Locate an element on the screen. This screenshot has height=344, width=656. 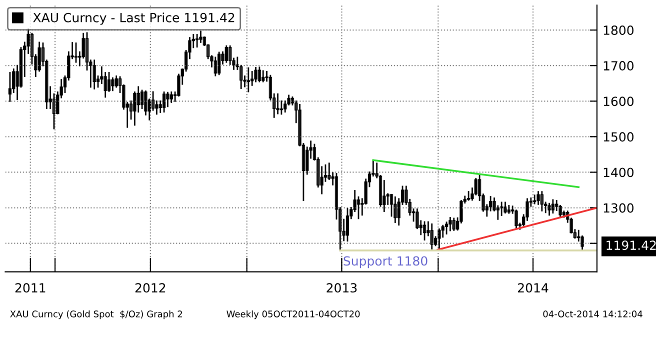
y-tick-label: 1300 is located at coordinates (619, 208).